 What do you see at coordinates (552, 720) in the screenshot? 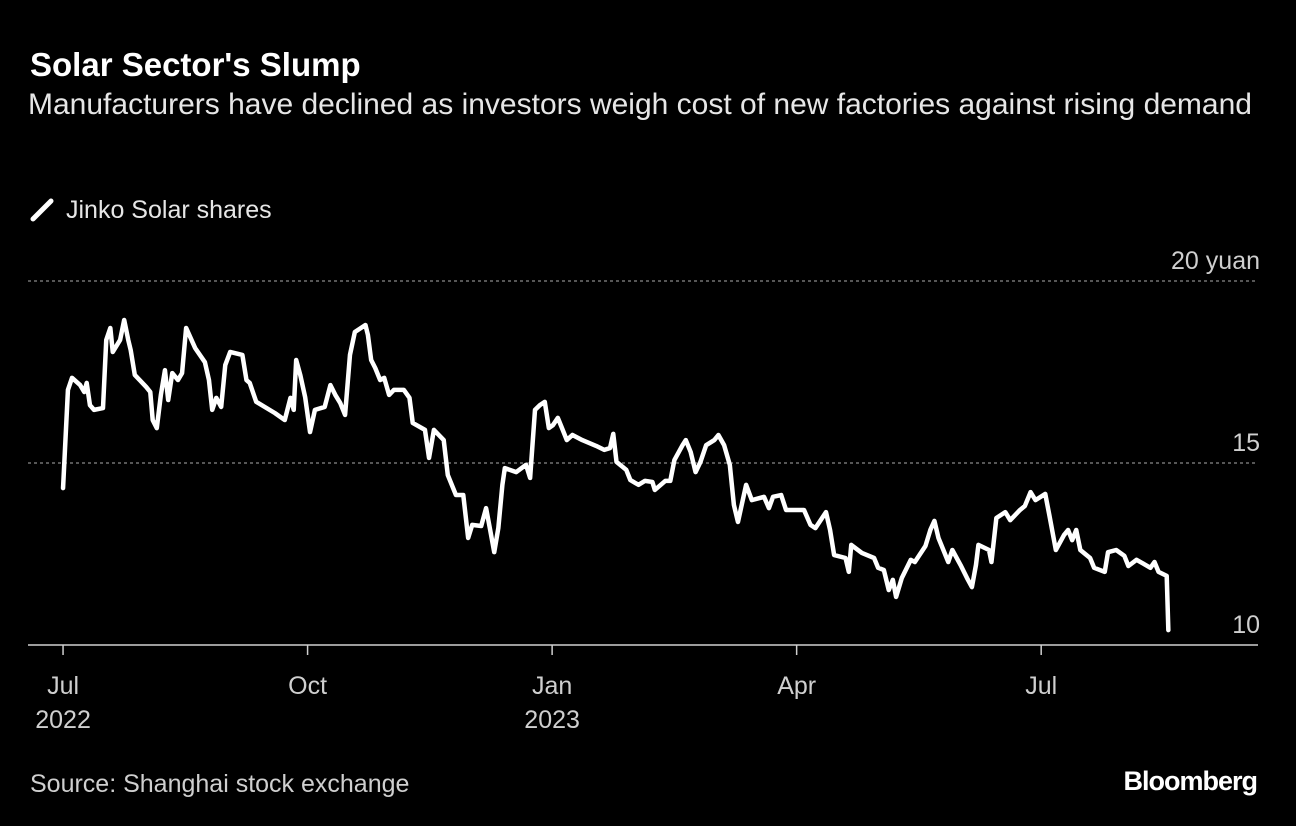
I see `x-tick-year: 2023` at bounding box center [552, 720].